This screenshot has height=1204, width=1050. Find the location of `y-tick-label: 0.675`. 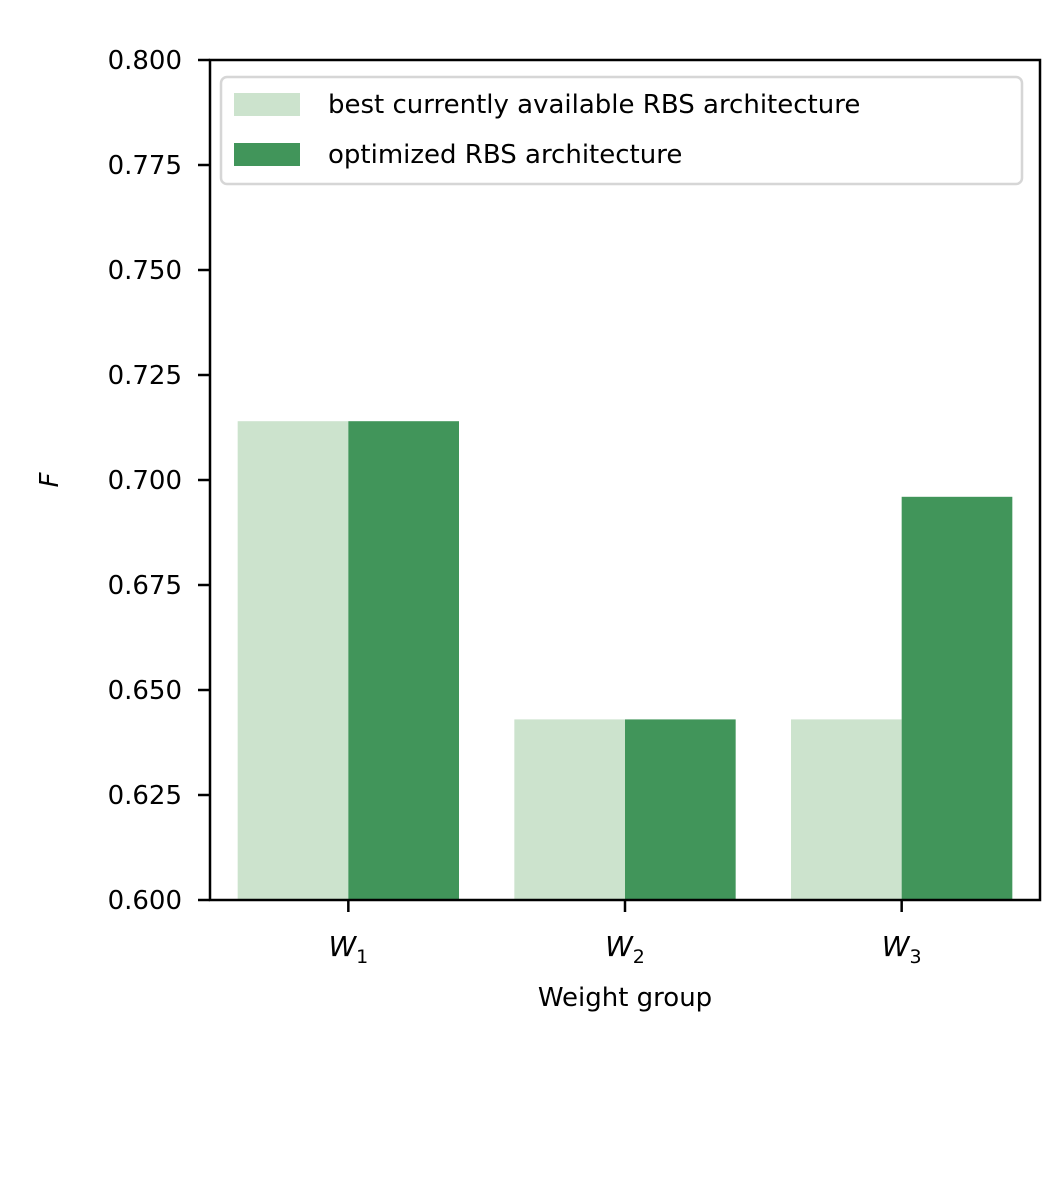

y-tick-label: 0.675 is located at coordinates (145, 586).